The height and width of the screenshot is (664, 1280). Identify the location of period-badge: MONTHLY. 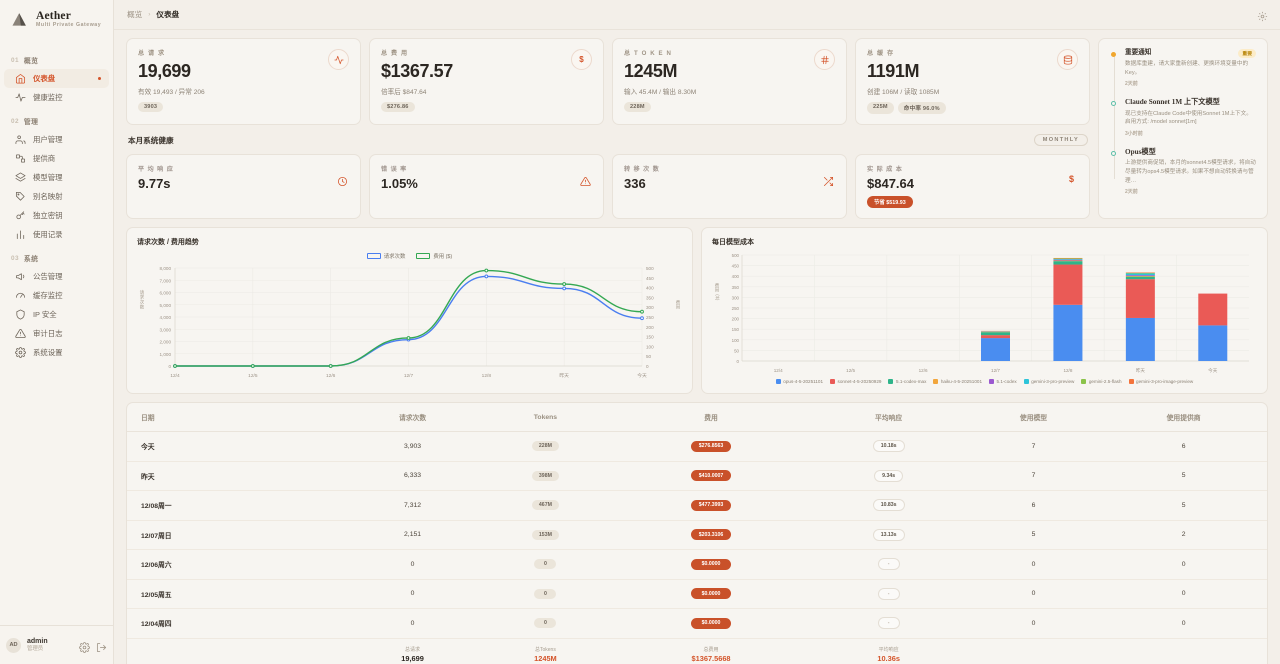
(1060, 140).